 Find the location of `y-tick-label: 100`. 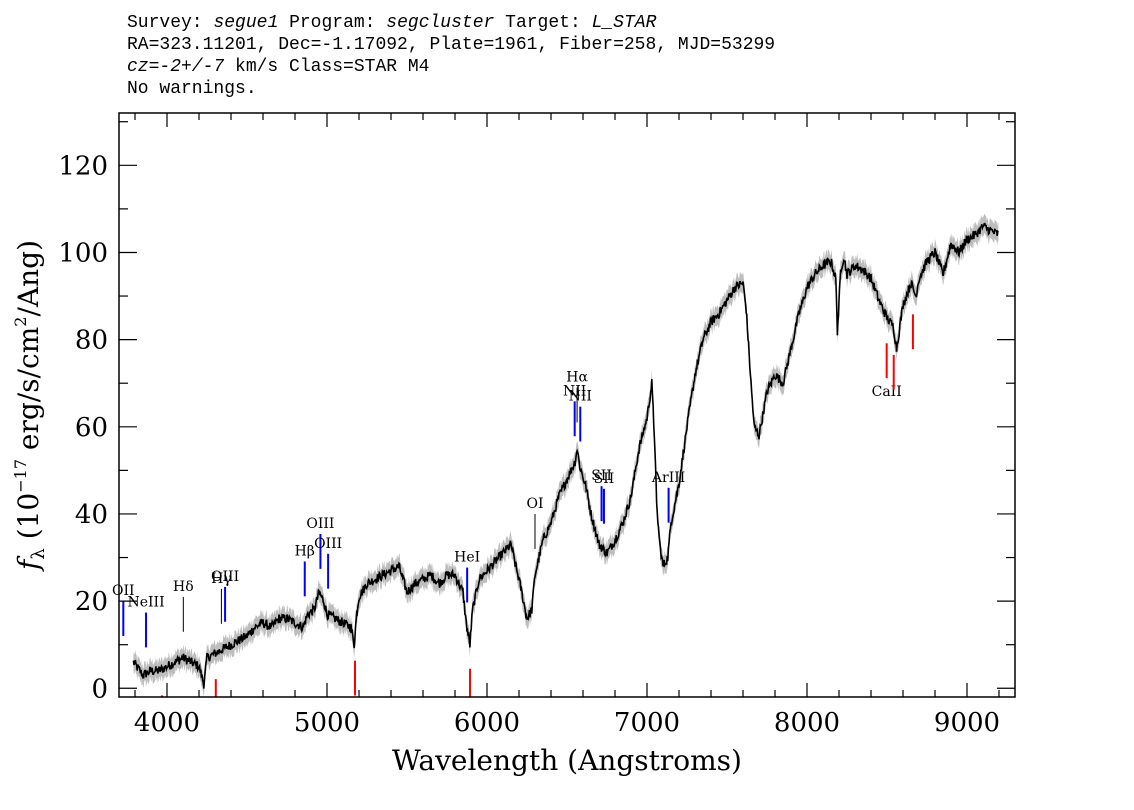

y-tick-label: 100 is located at coordinates (83, 253).